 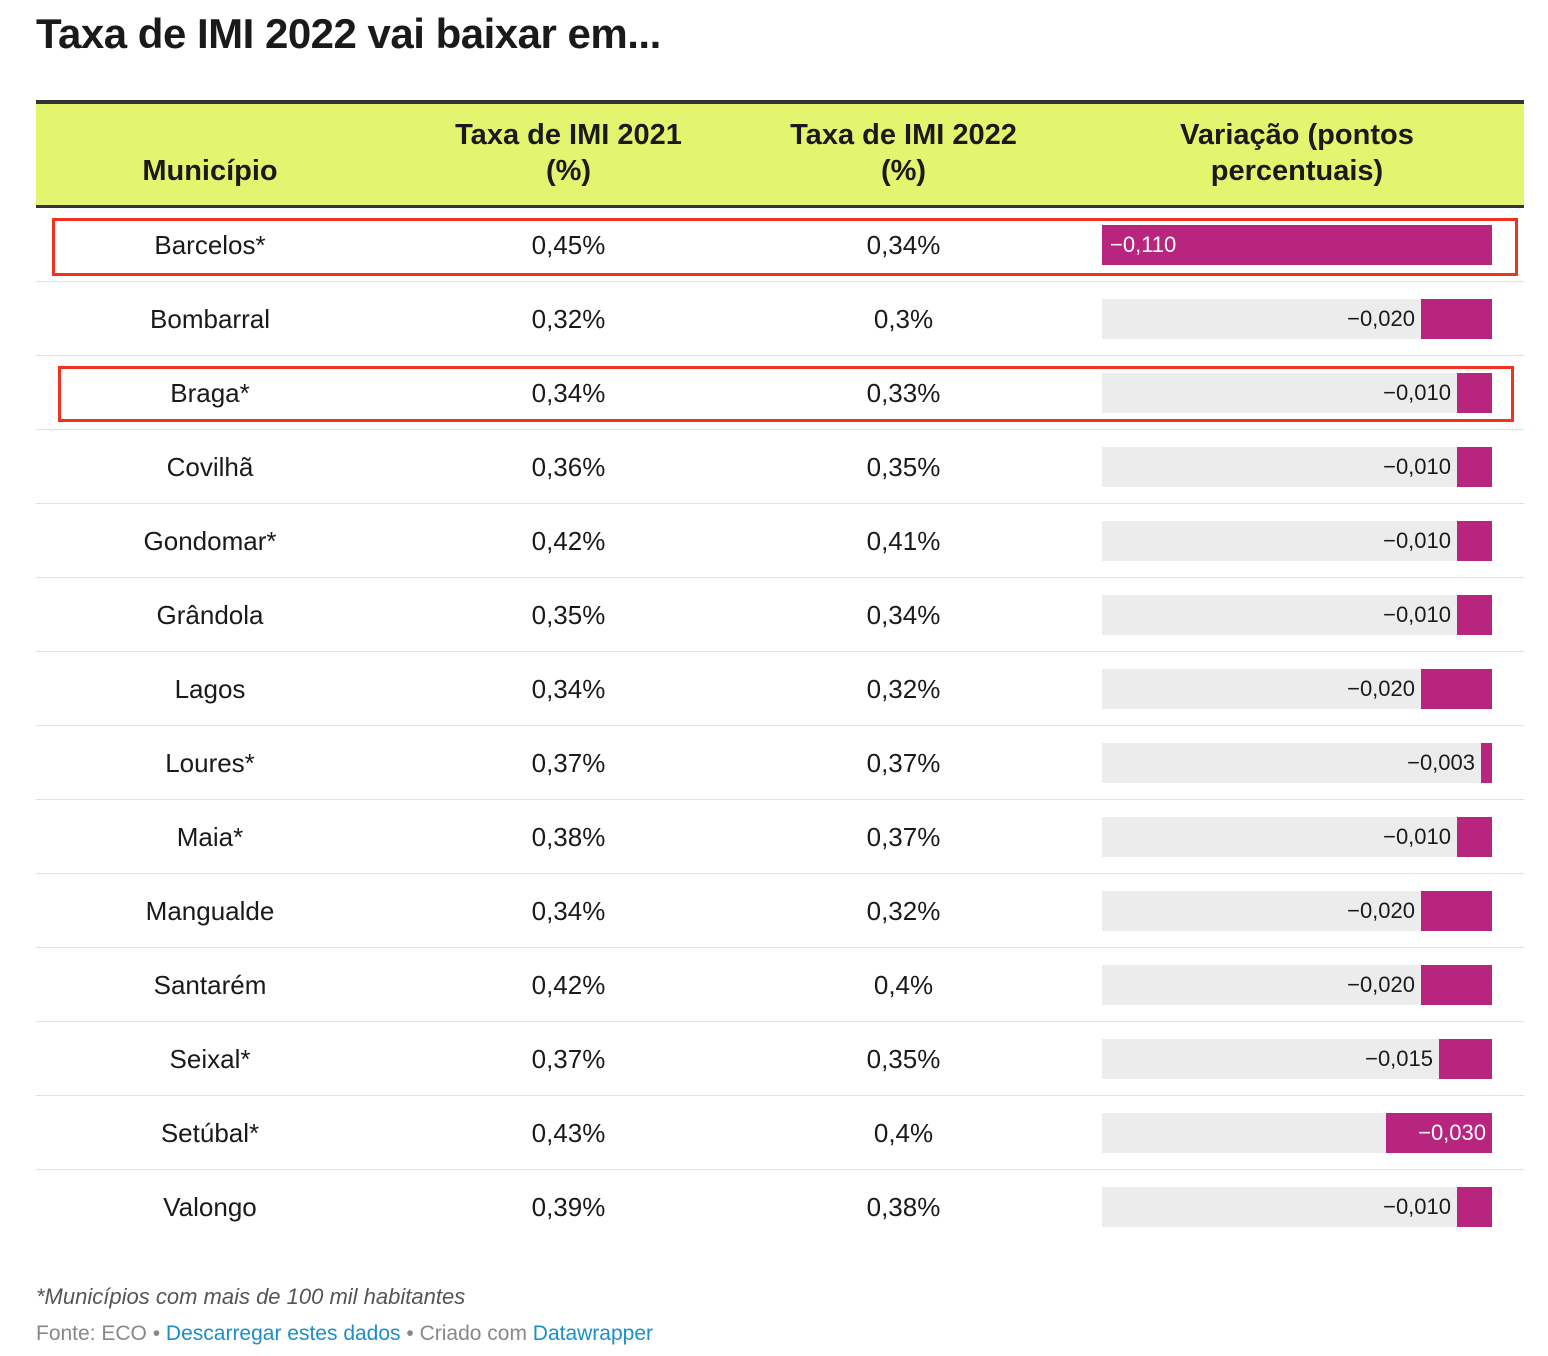 What do you see at coordinates (568, 467) in the screenshot?
I see `cell-taxa-2021: 0,36%` at bounding box center [568, 467].